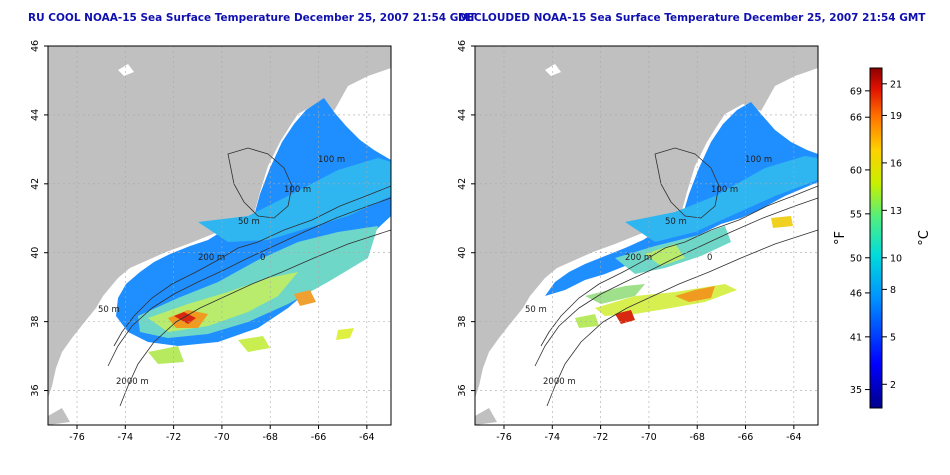 The height and width of the screenshot is (475, 950). I want to click on celsius-label: °C, so click(924, 238).